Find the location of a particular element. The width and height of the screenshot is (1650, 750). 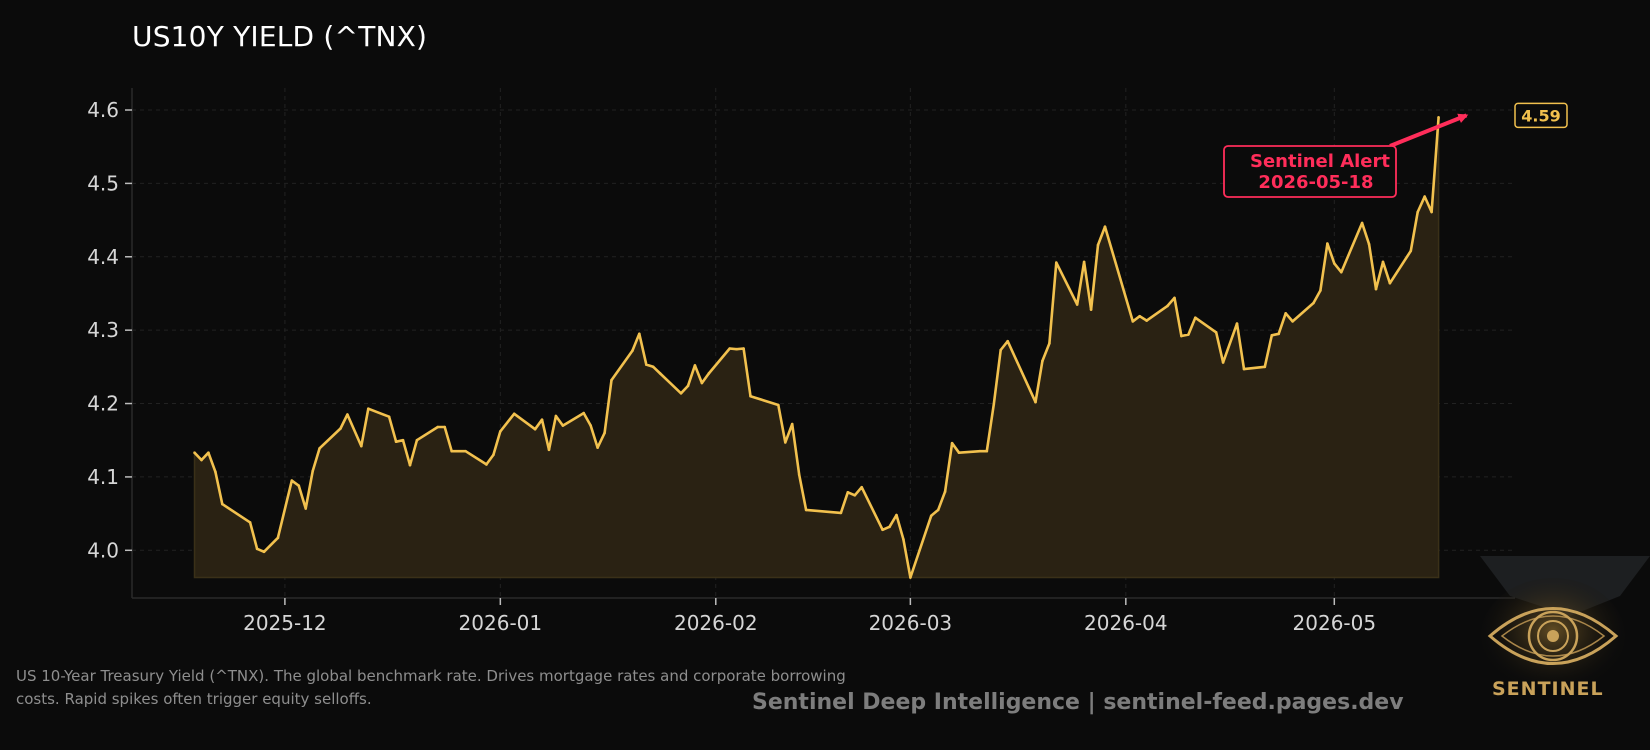

last-value-box is located at coordinates (1541, 115).